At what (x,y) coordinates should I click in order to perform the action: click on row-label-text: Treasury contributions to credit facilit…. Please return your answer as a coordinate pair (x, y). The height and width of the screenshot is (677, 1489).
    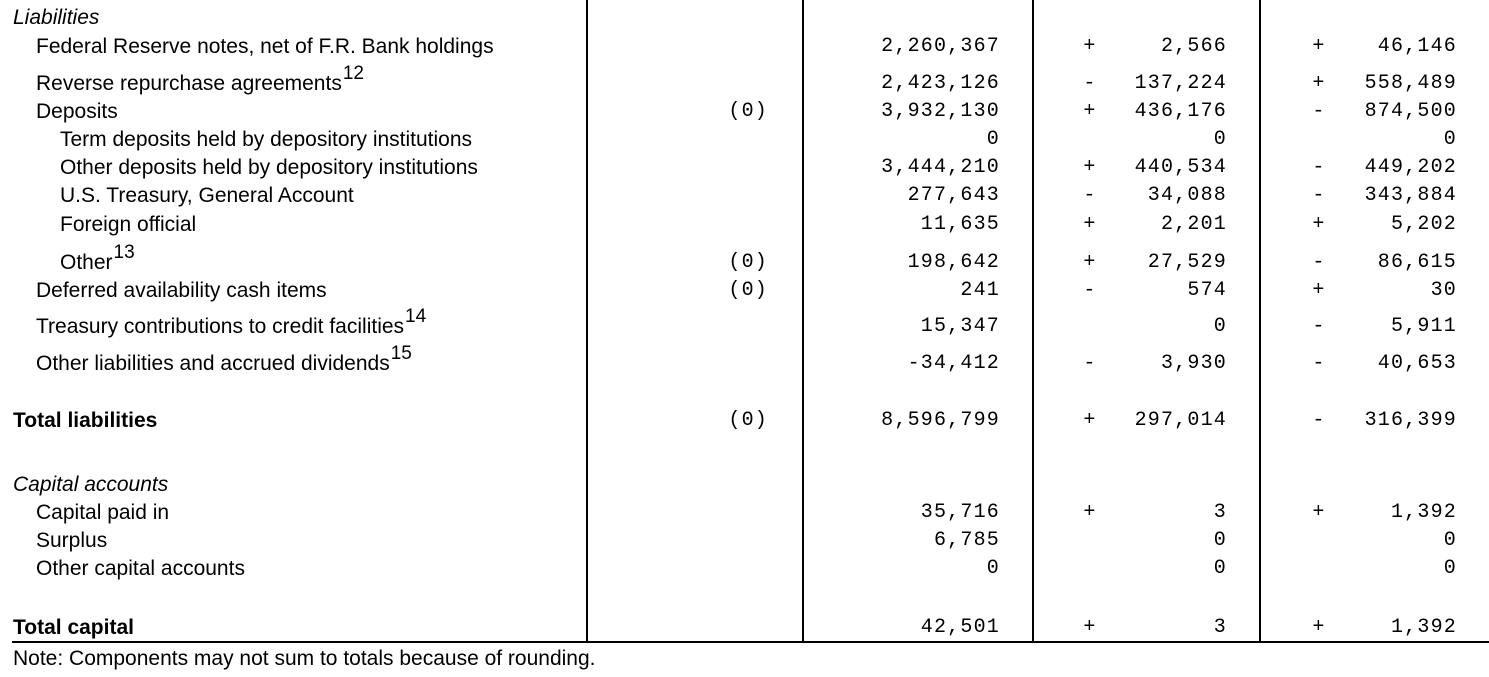
    Looking at the image, I should click on (220, 326).